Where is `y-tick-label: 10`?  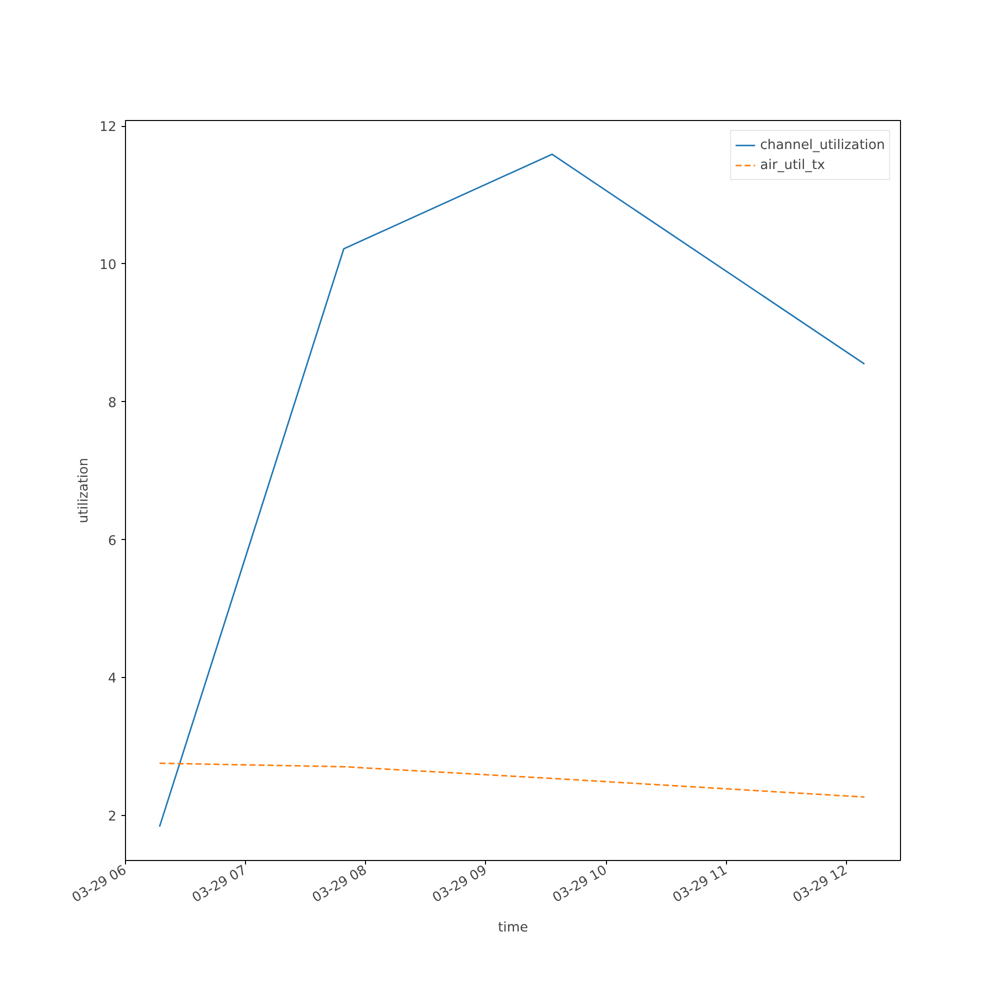
y-tick-label: 10 is located at coordinates (108, 265).